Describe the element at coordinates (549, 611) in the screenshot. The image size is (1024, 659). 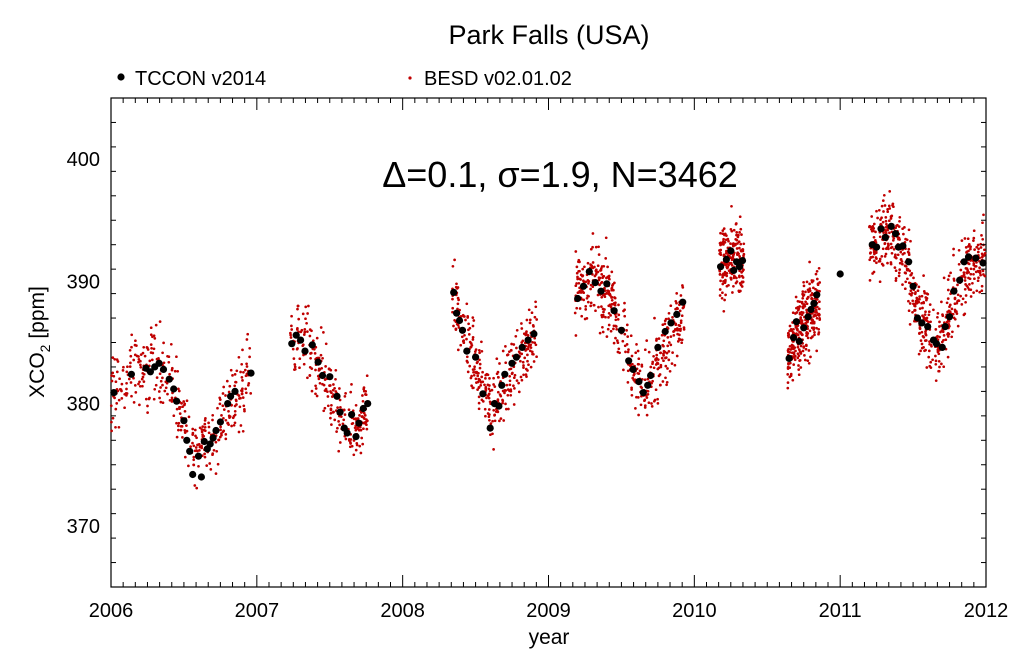
I see `x-tick-labels: 2006 2007 2008 2009 2010 2011 2012` at that location.